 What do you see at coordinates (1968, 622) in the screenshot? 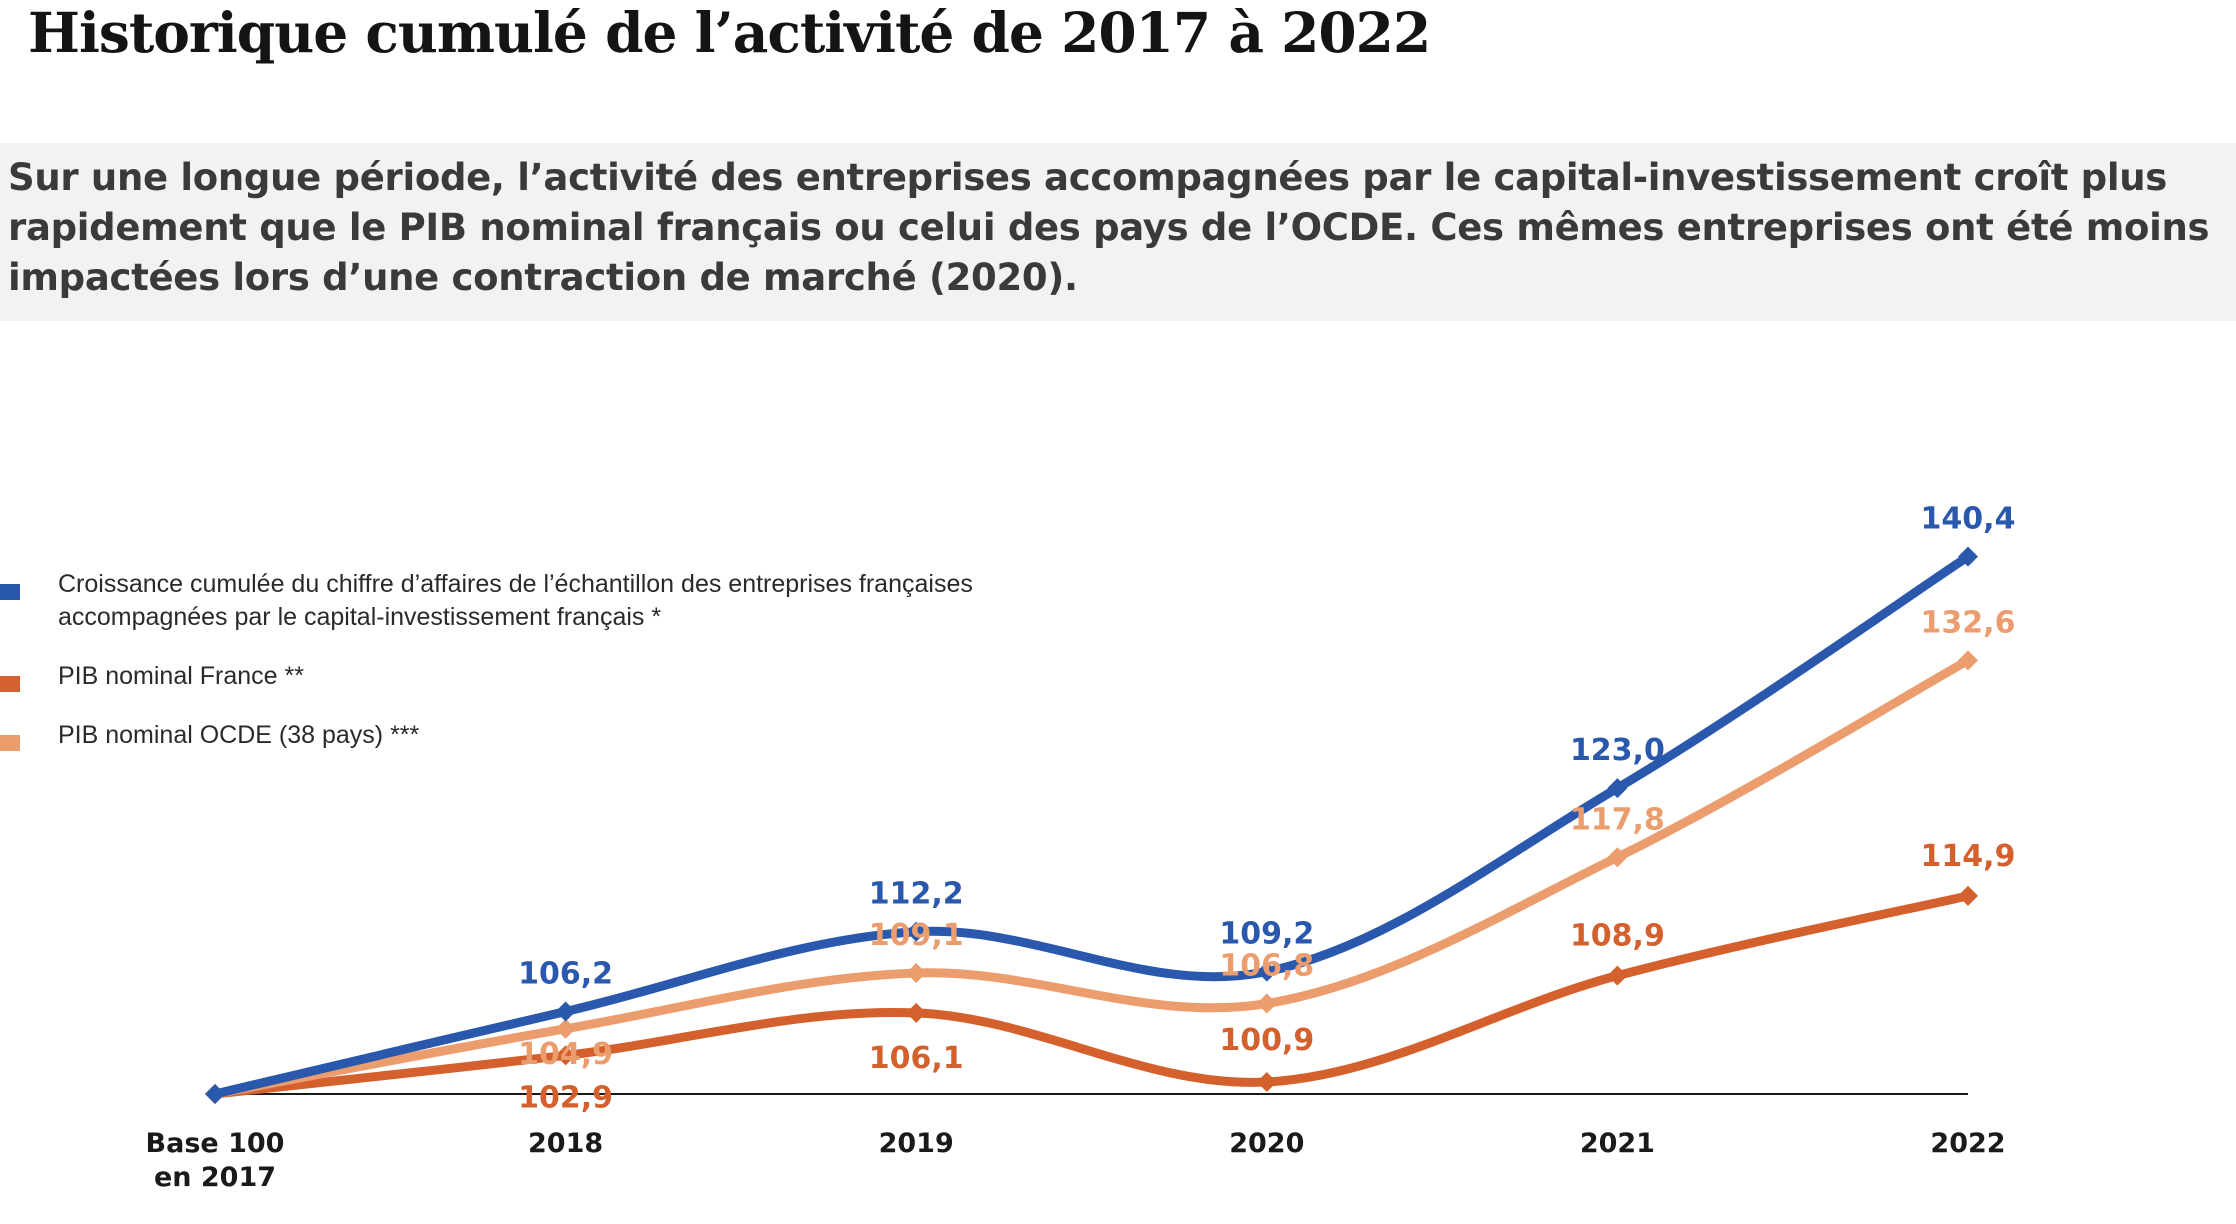
I see `data-label-gdp-ocde-5: 132,6` at bounding box center [1968, 622].